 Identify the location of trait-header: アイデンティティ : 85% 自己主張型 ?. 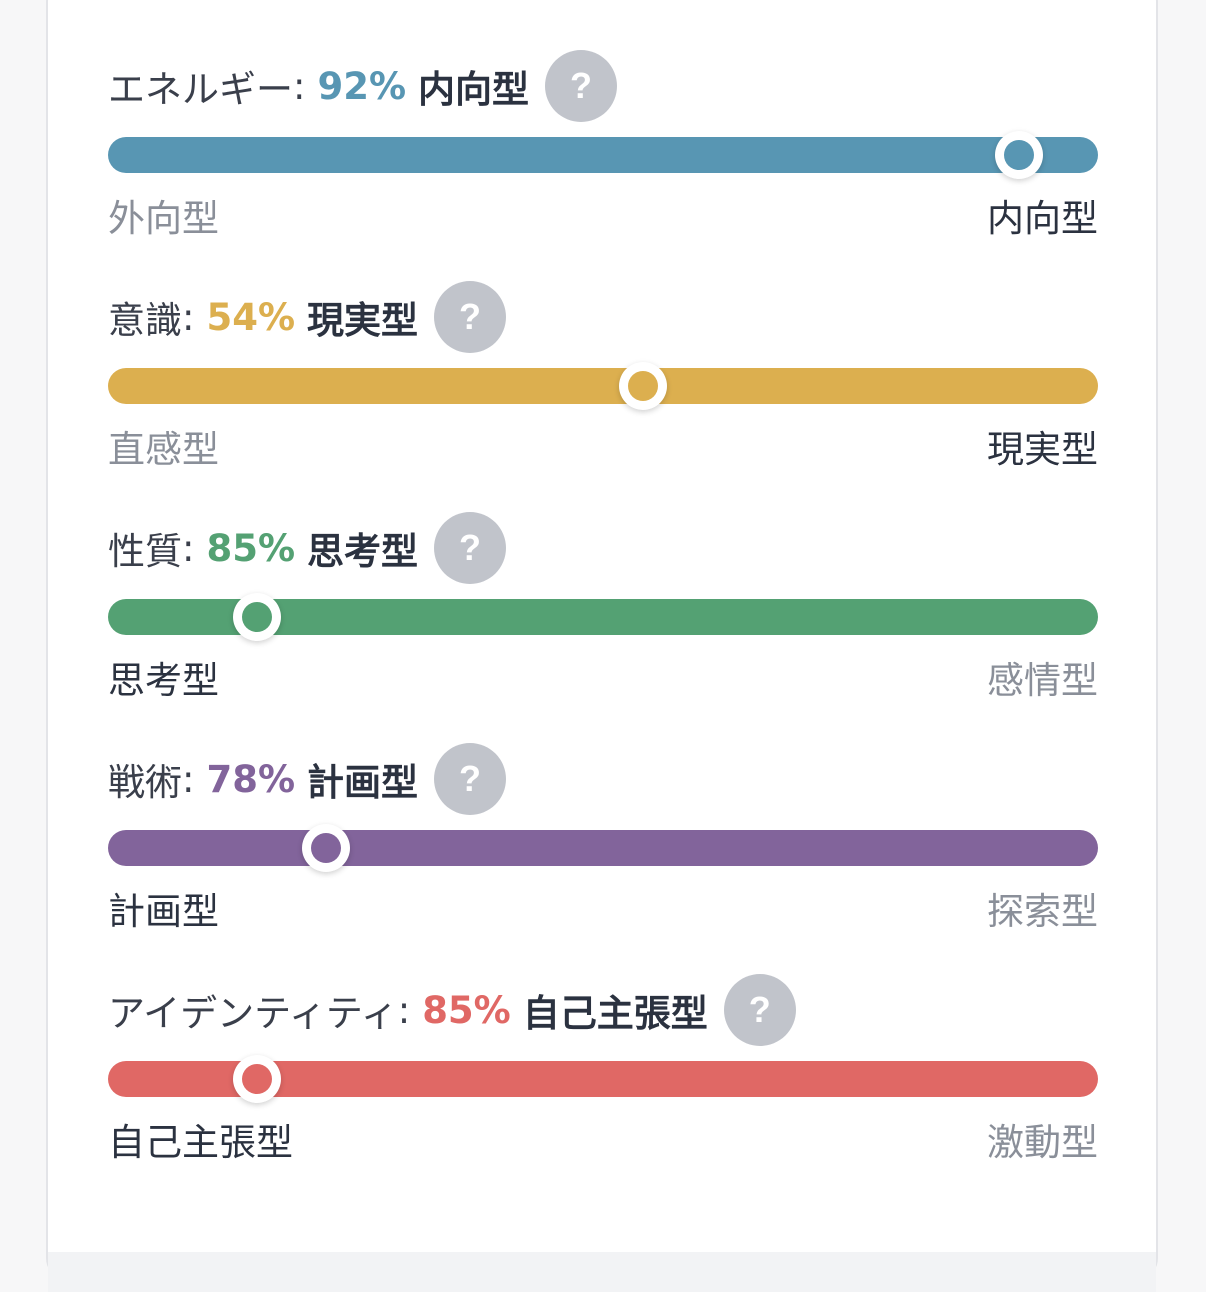
(452, 1010).